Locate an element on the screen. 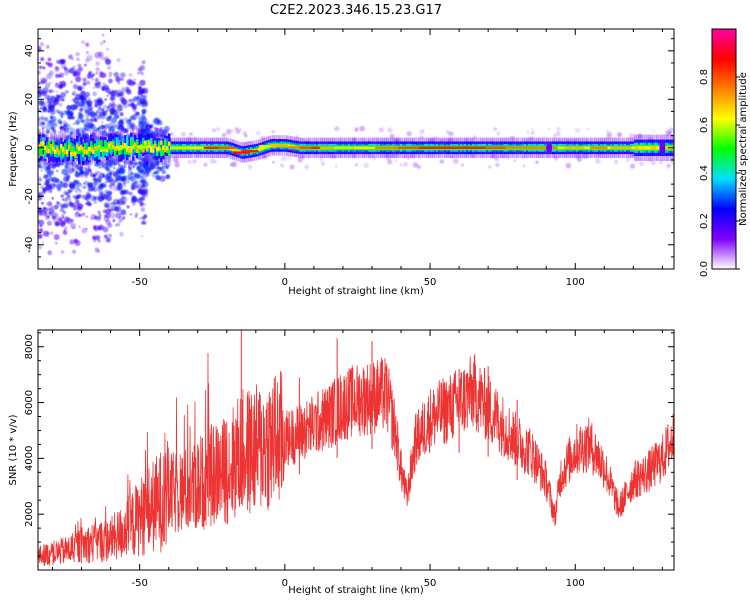  y-tick-label: 40 is located at coordinates (29, 50).